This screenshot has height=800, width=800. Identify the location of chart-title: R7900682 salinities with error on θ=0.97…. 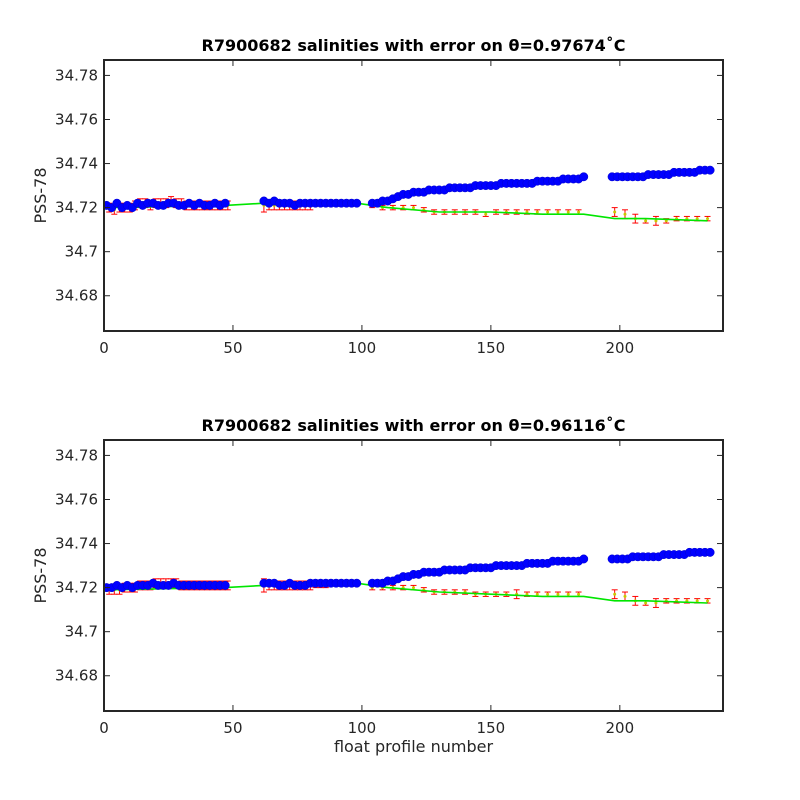
(414, 45).